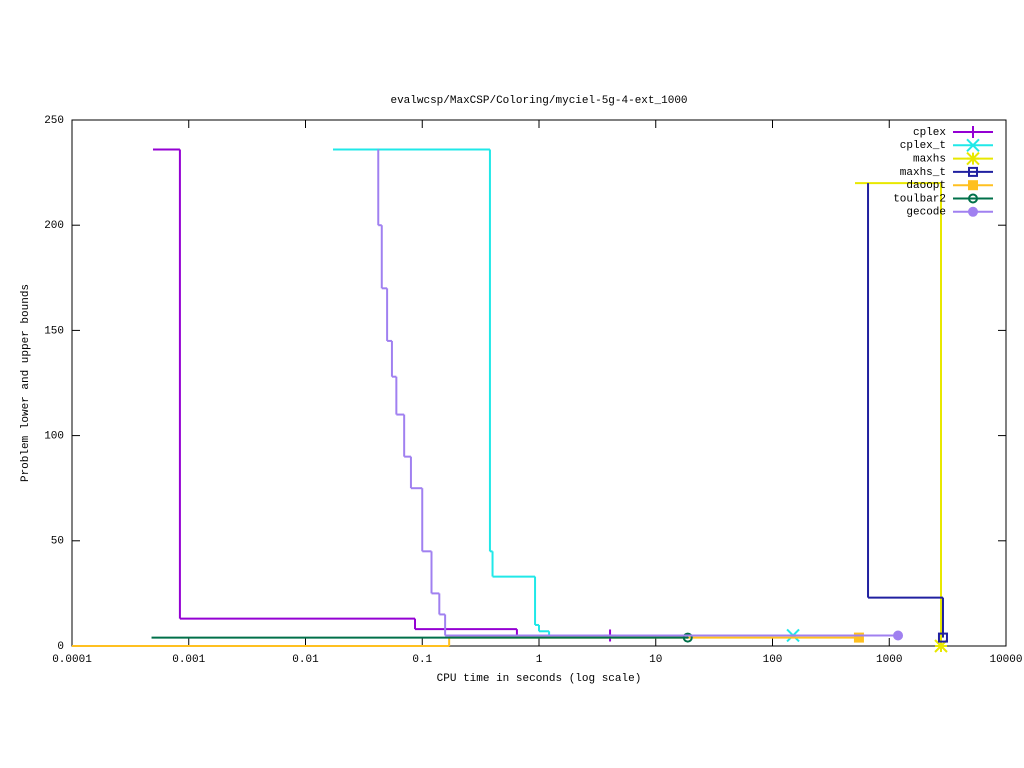 The width and height of the screenshot is (1024, 768). I want to click on x-tick-label: 1000, so click(889, 660).